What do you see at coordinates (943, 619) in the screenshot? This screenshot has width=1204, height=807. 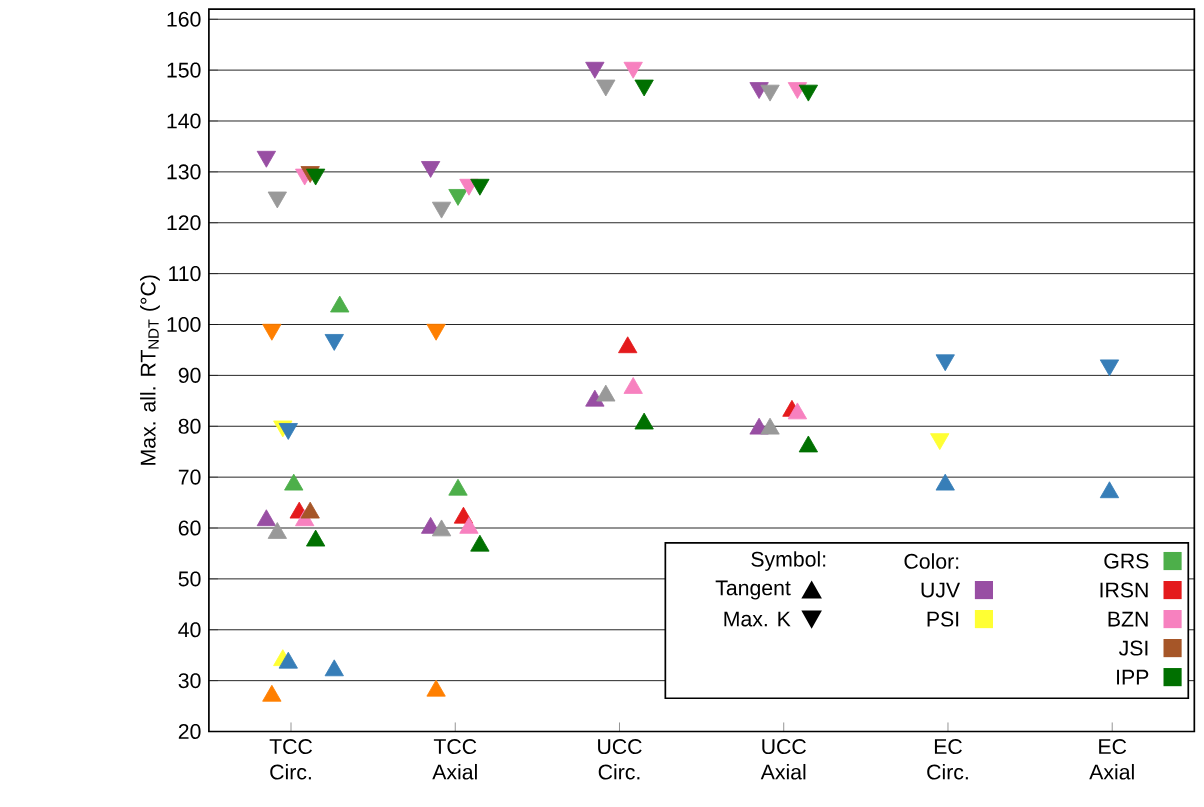 I see `legend-label: PSI` at bounding box center [943, 619].